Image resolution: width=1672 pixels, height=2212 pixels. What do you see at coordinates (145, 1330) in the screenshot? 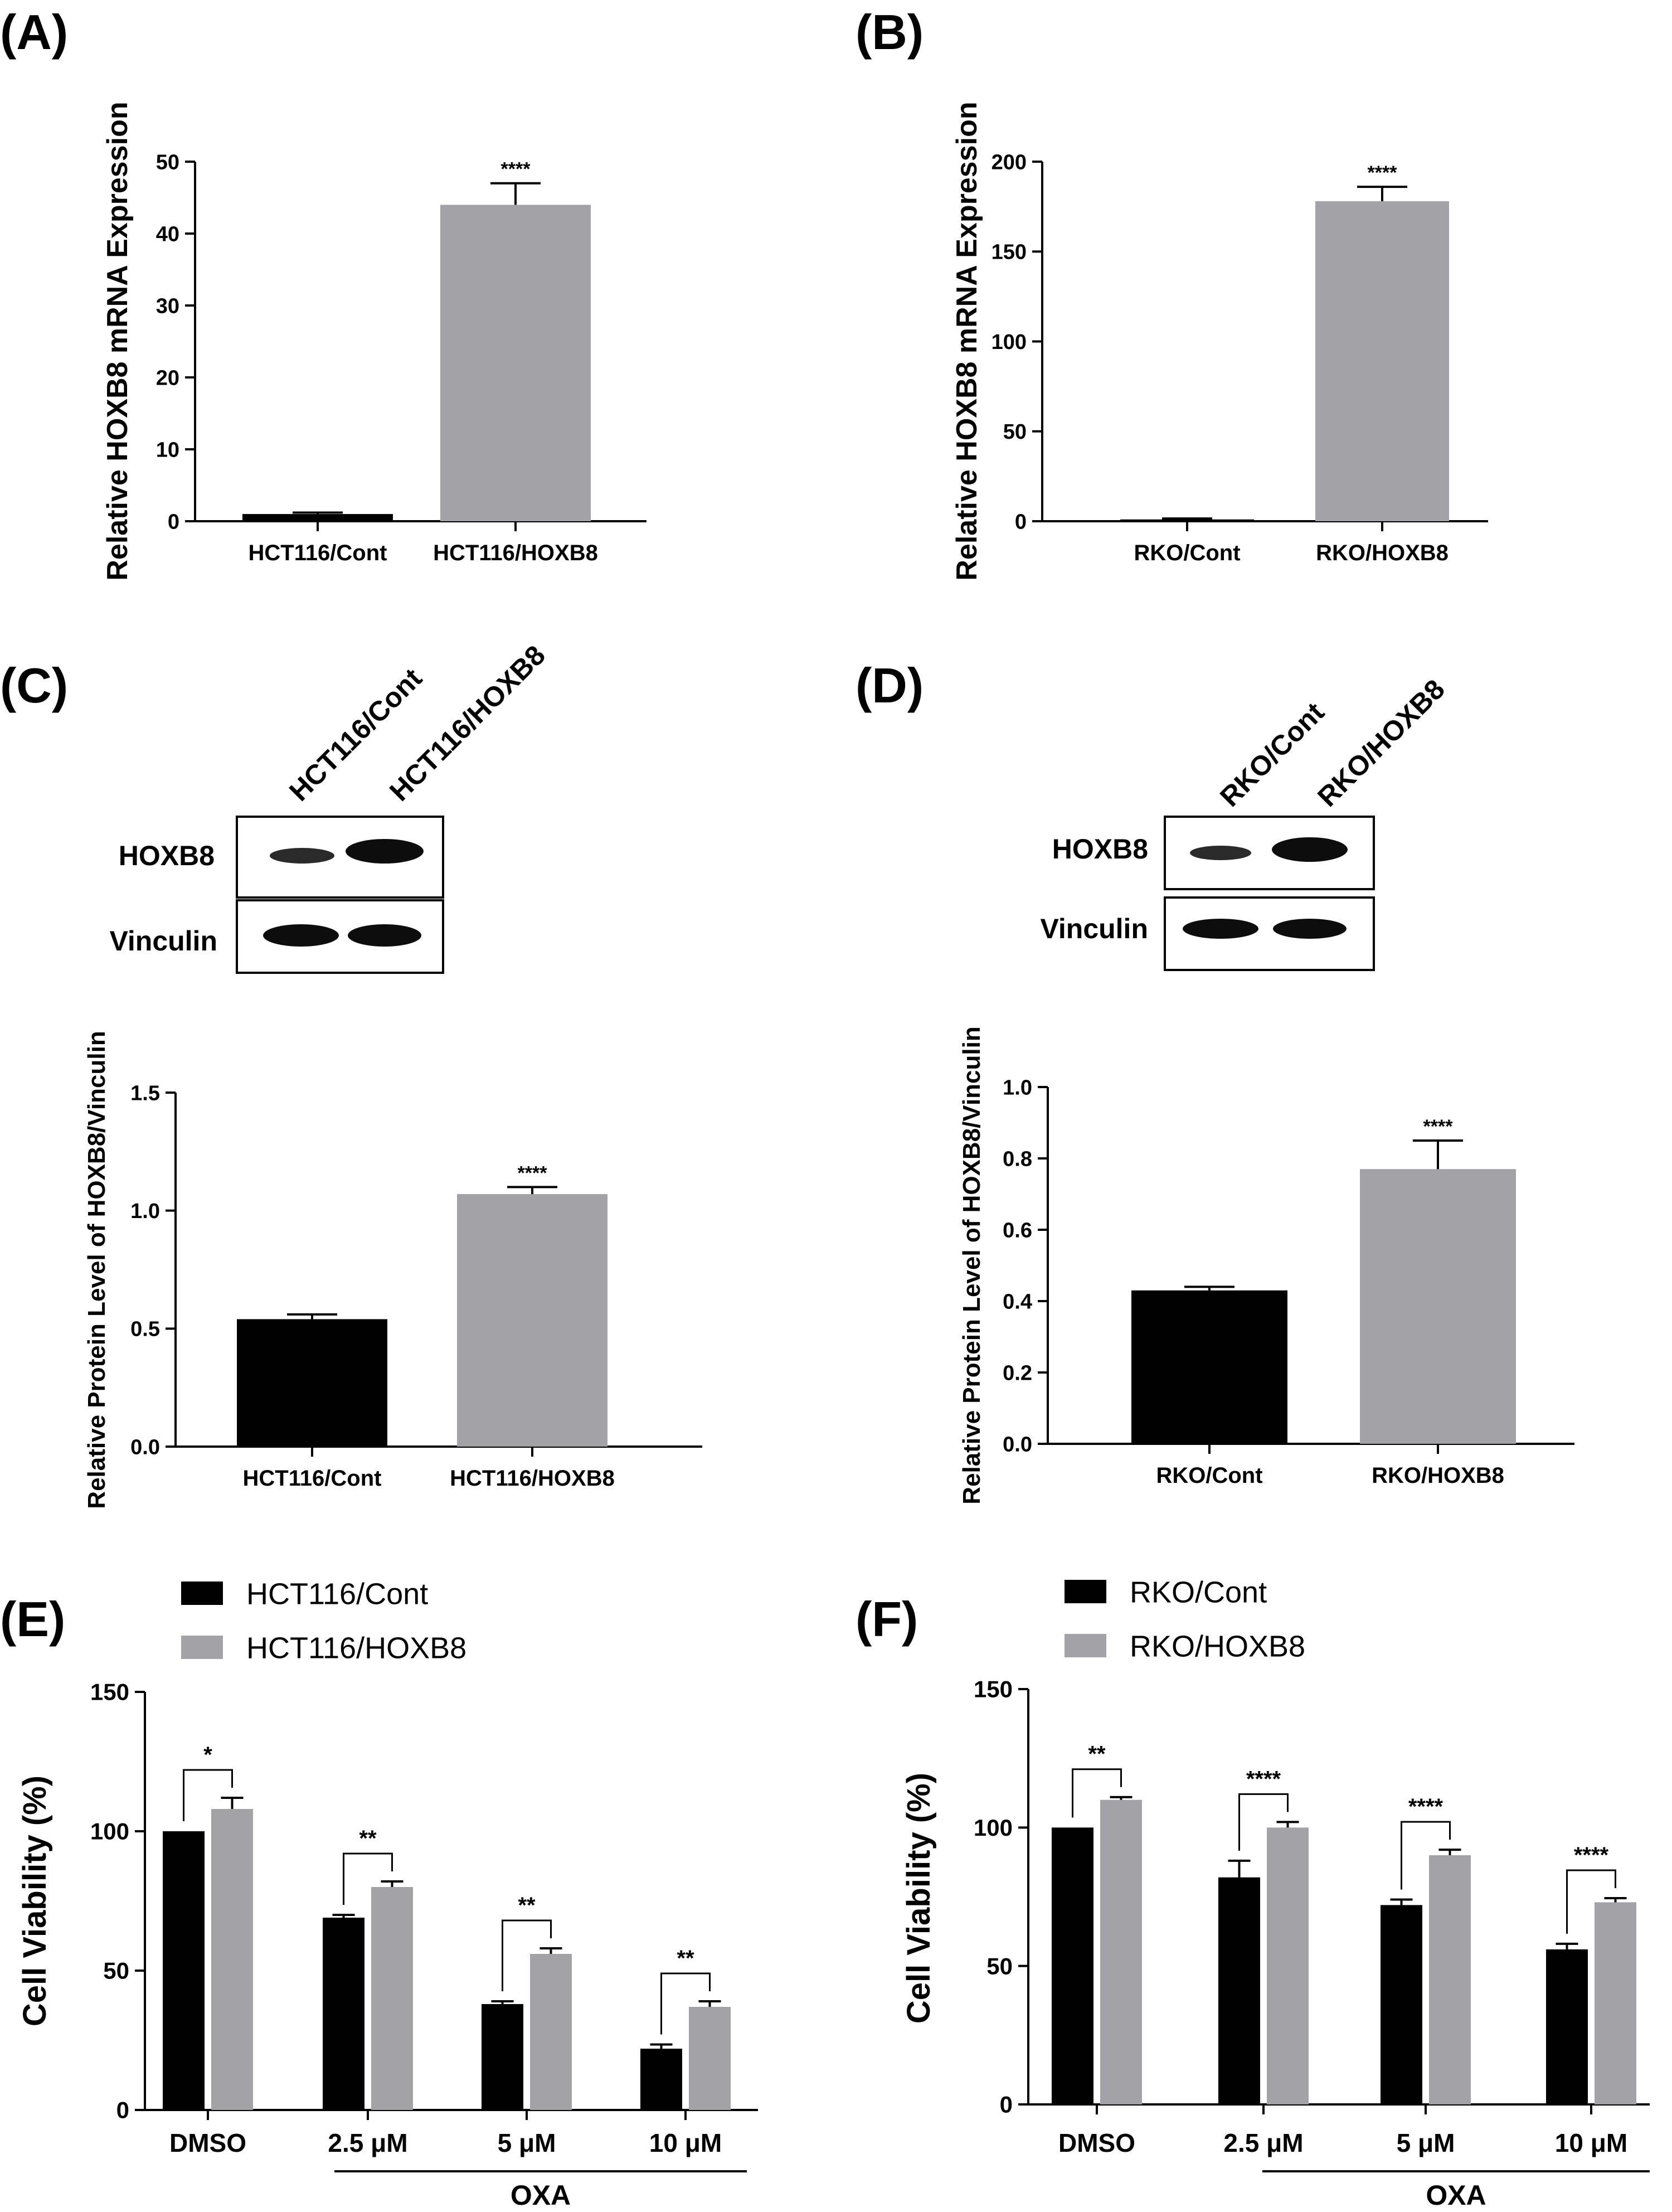
I see `y-tick-label: 0.5` at bounding box center [145, 1330].